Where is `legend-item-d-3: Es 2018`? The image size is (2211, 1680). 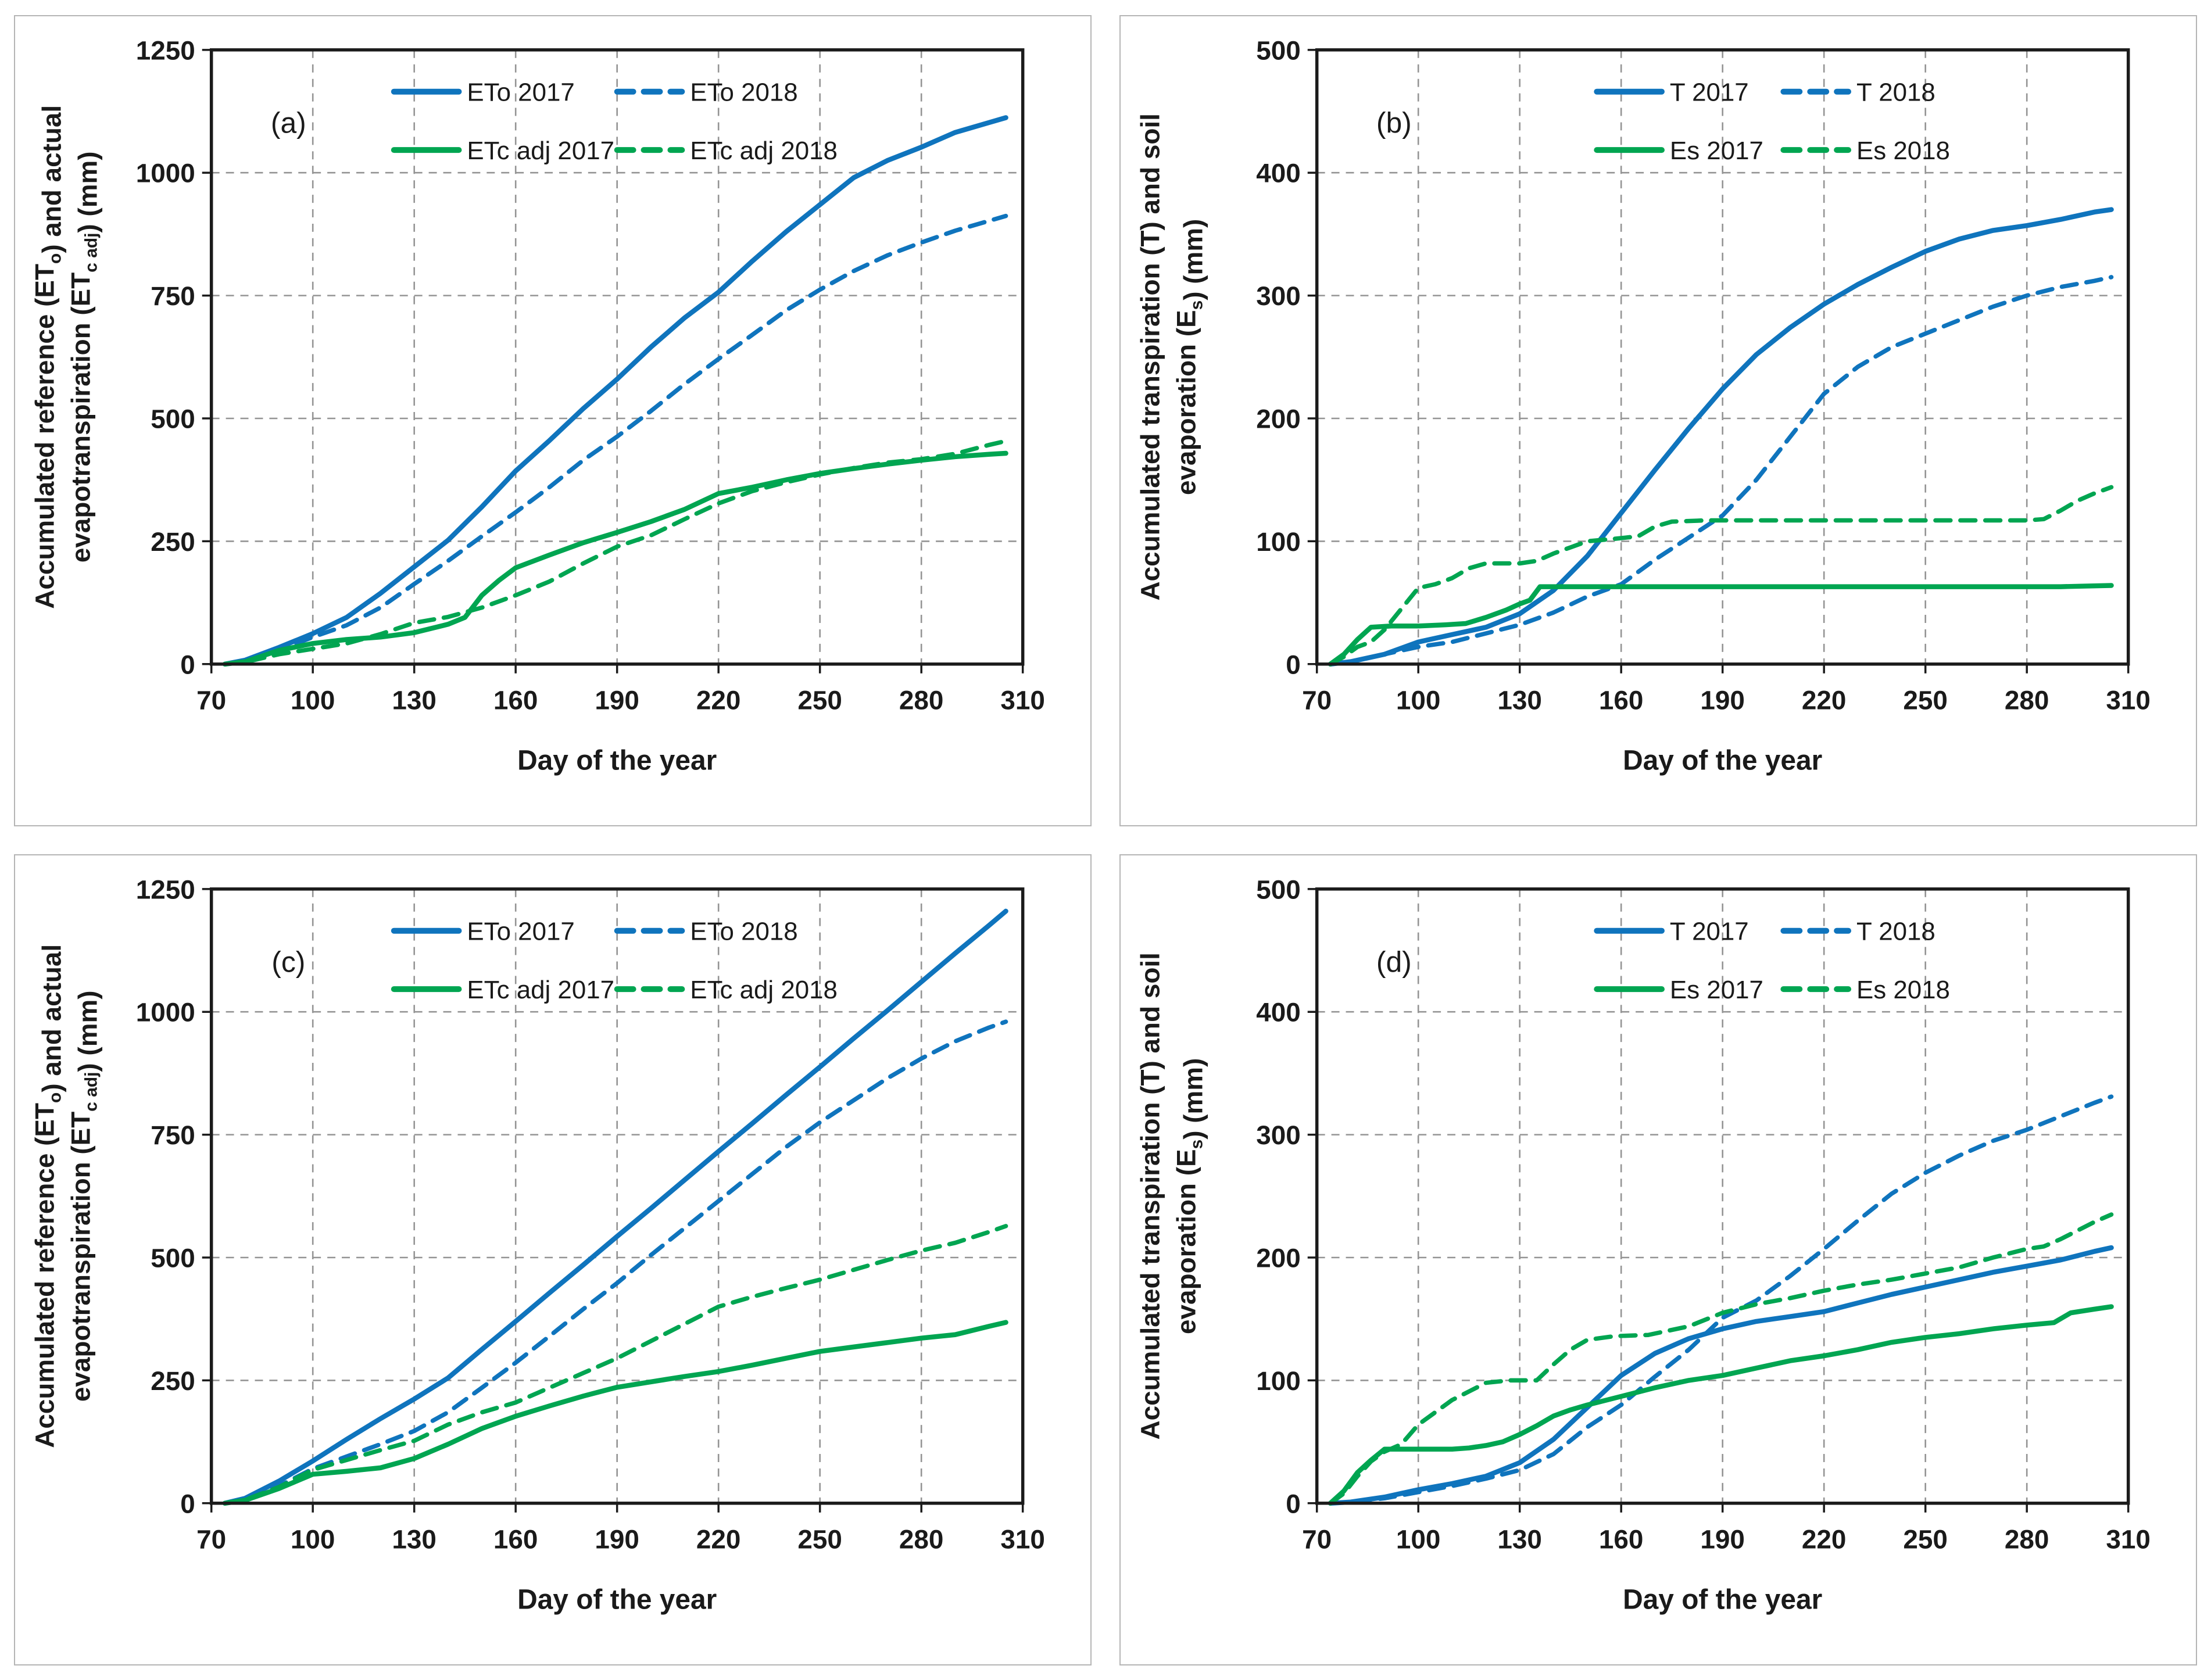
legend-item-d-3: Es 2018 is located at coordinates (1865, 990).